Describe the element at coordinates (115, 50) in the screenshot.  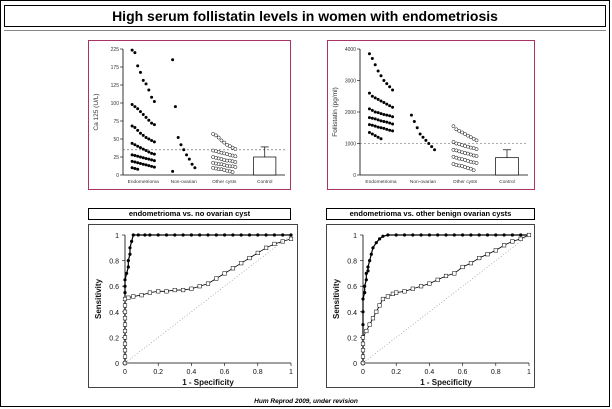
I see `y-tick-label: 225` at that location.